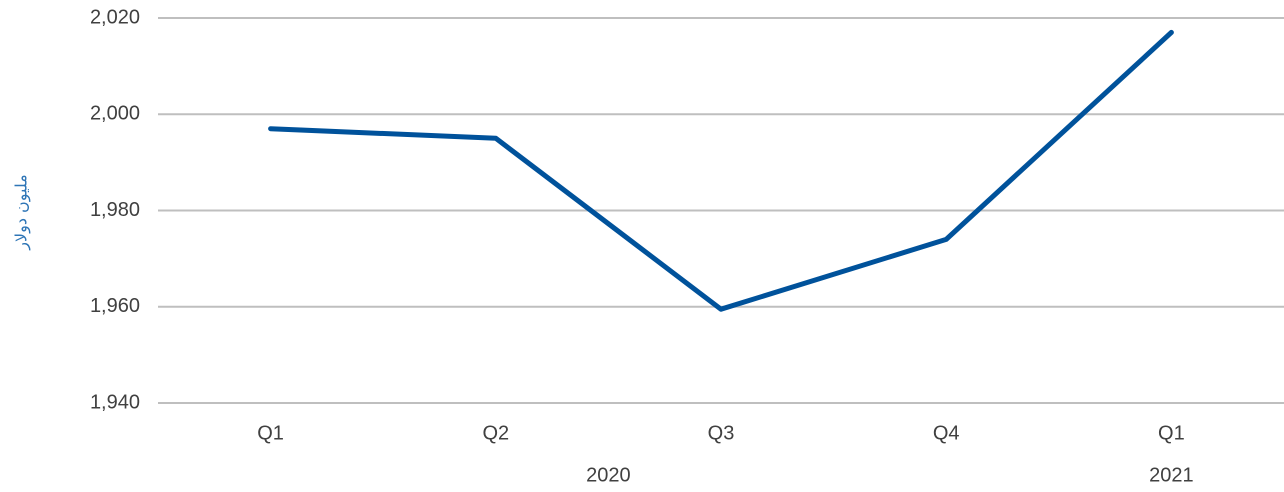  I want to click on x-axis-ticks: Q1 Q2 Q3 Q4 Q1, so click(720, 433).